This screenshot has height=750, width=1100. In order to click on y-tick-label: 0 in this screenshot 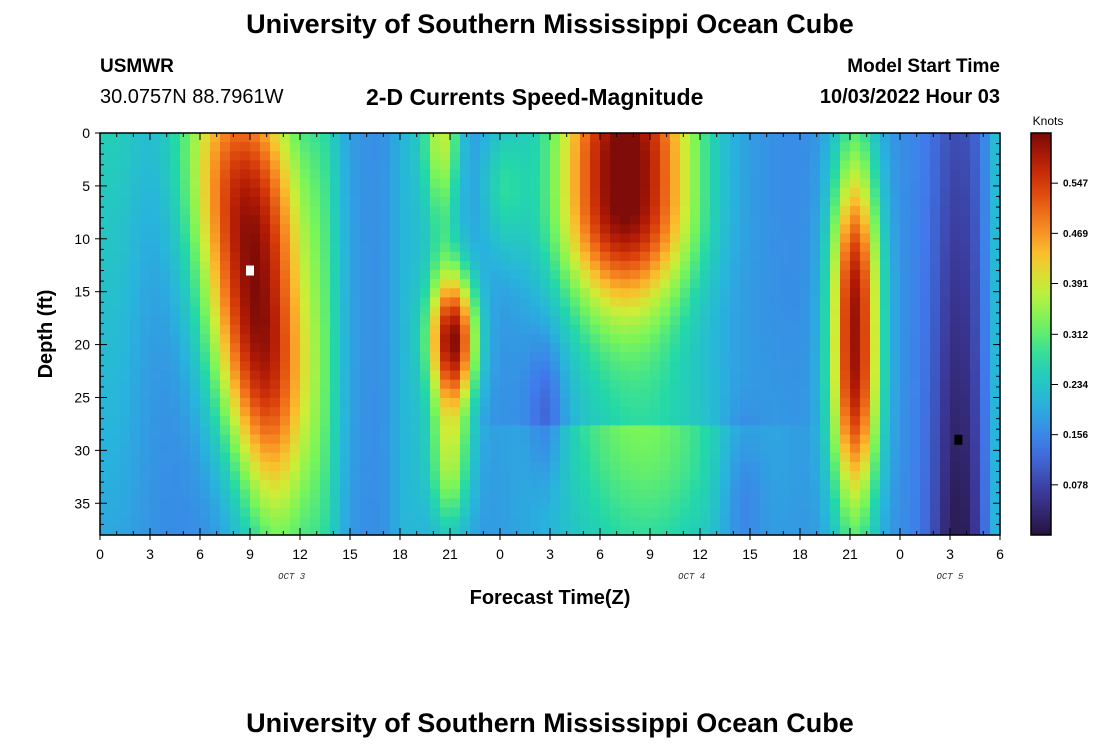, I will do `click(86, 133)`.